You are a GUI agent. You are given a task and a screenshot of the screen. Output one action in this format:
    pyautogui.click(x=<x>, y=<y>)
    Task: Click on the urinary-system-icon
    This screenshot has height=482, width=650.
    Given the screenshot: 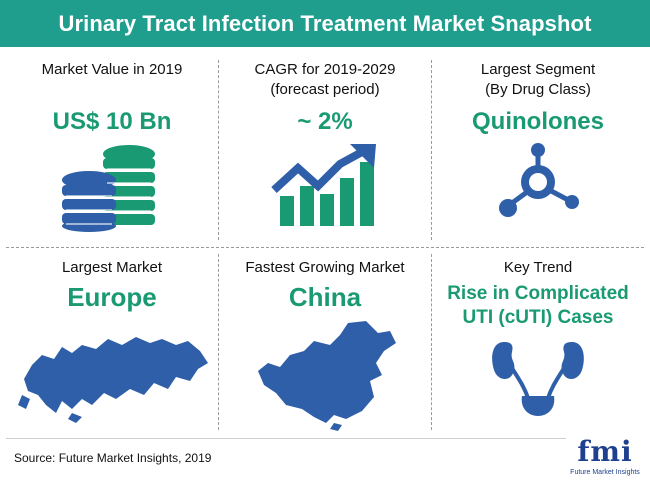 What is the action you would take?
    pyautogui.click(x=538, y=379)
    